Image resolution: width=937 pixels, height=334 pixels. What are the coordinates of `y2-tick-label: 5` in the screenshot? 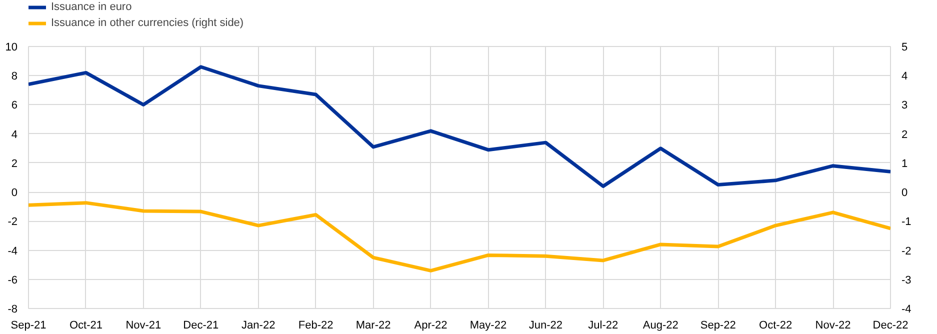 It's located at (905, 48).